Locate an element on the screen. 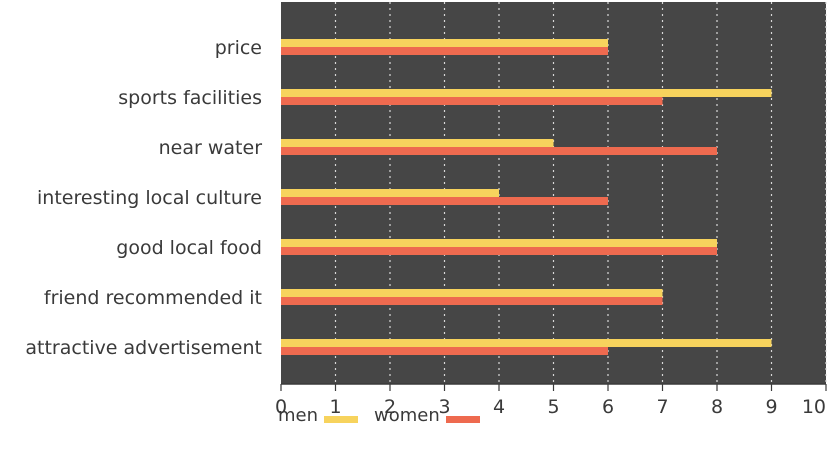  x-tick-label: 10 is located at coordinates (814, 407).